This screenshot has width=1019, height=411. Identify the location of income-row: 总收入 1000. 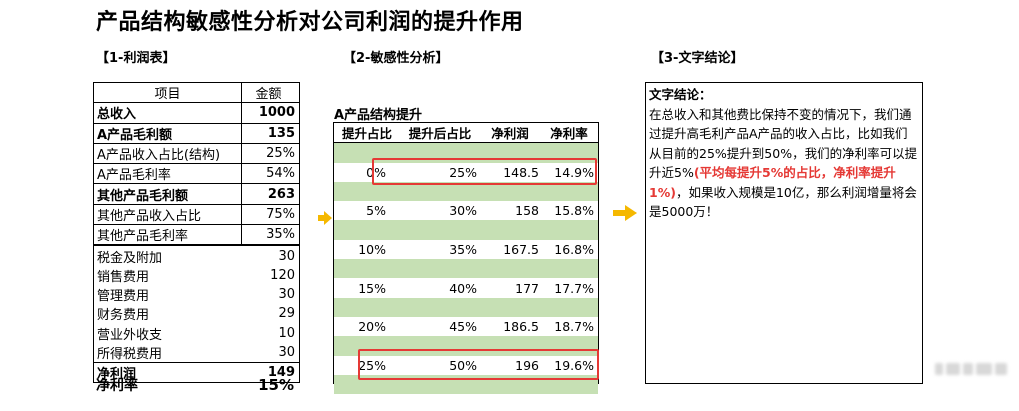
(196, 113).